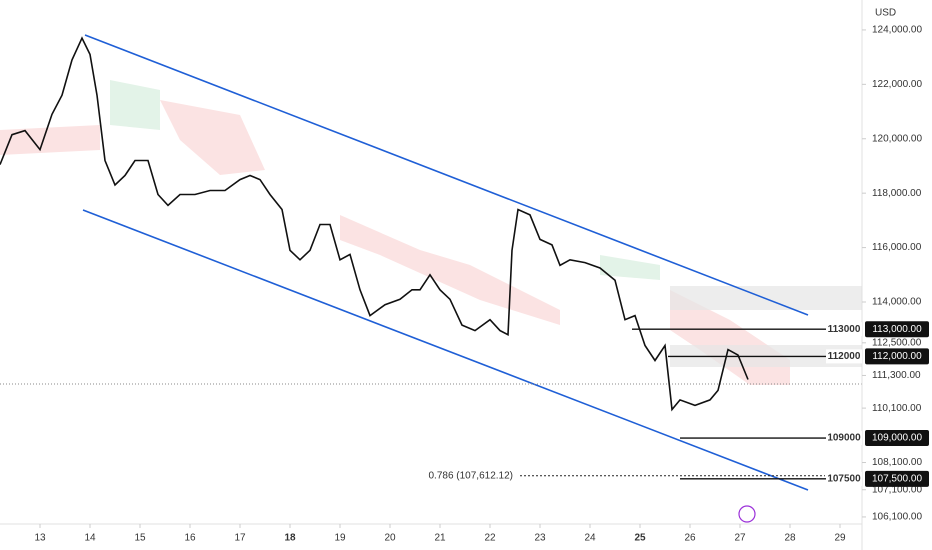  I want to click on icon, so click(747, 514).